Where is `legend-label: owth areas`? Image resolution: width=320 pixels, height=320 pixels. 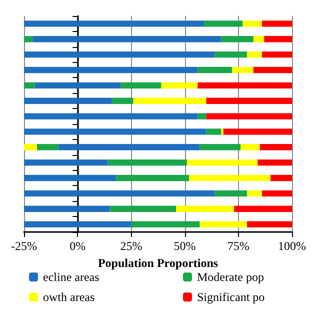
legend-label: owth areas is located at coordinates (69, 297).